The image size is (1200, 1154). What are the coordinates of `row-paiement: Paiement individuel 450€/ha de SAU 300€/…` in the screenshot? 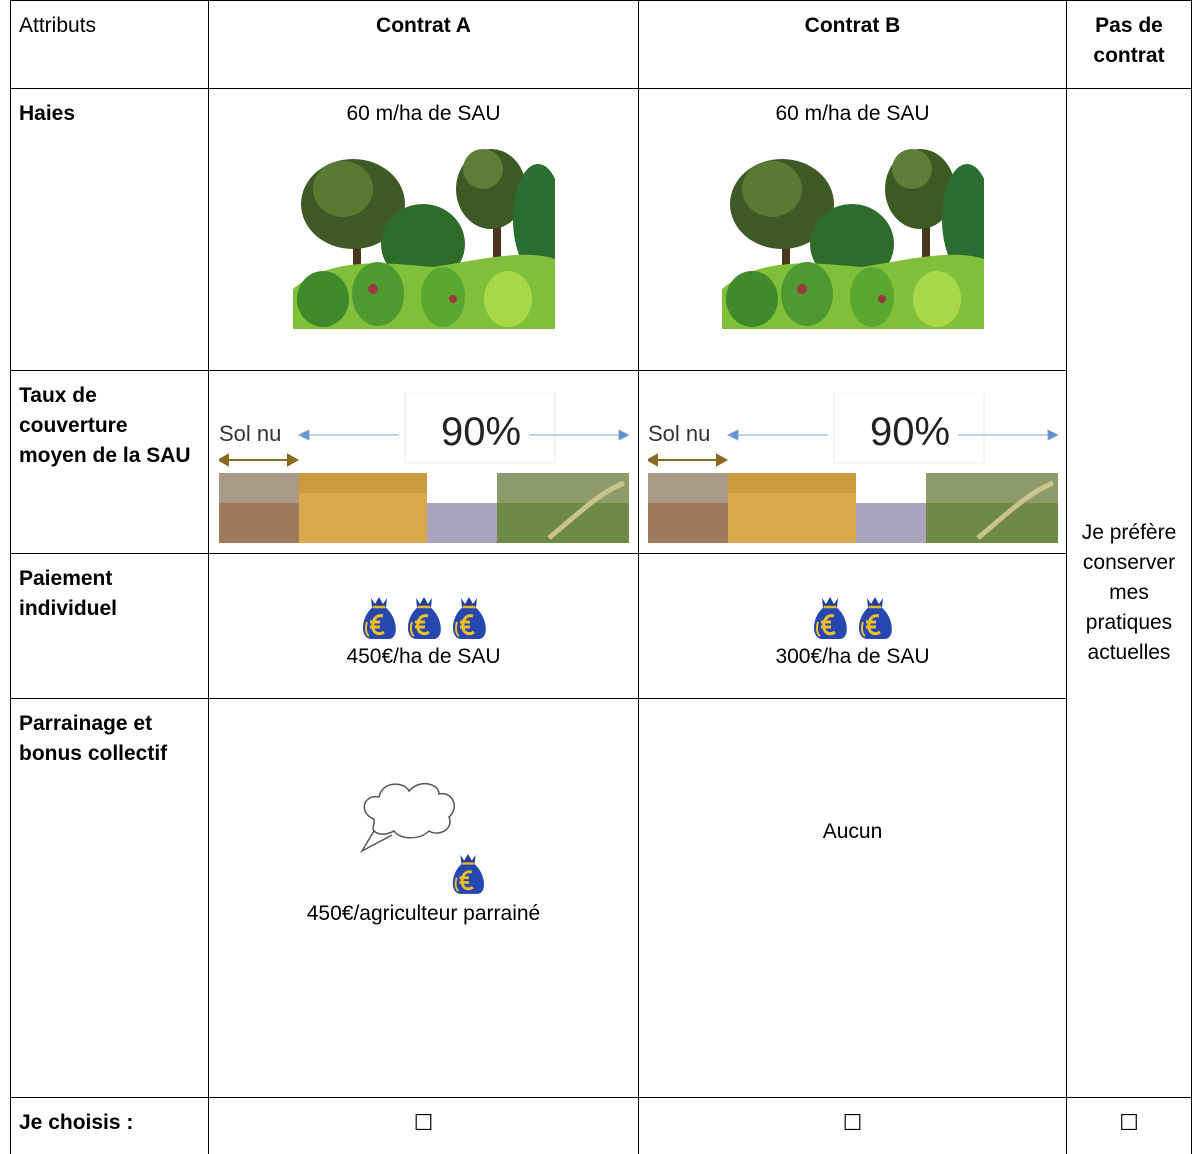 It's located at (601, 626).